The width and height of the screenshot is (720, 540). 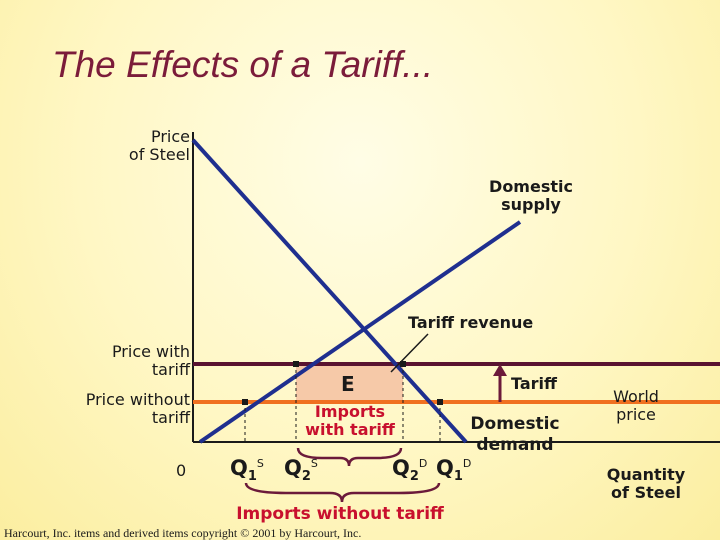 What do you see at coordinates (137, 408) in the screenshot?
I see `price-without-tariff-label: Price without tariff` at bounding box center [137, 408].